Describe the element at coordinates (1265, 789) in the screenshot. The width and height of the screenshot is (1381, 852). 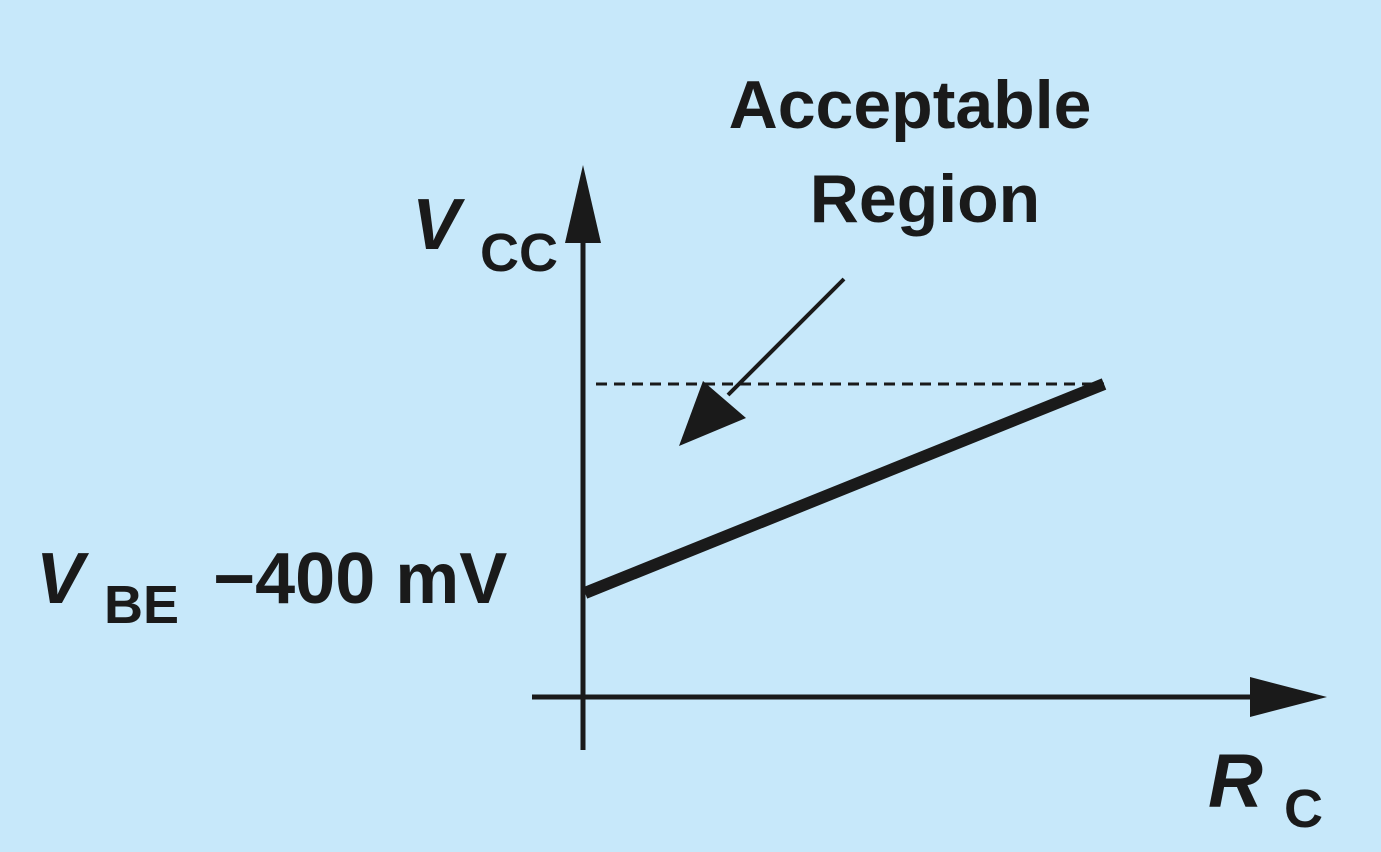
I see `x-axis-label: R C` at that location.